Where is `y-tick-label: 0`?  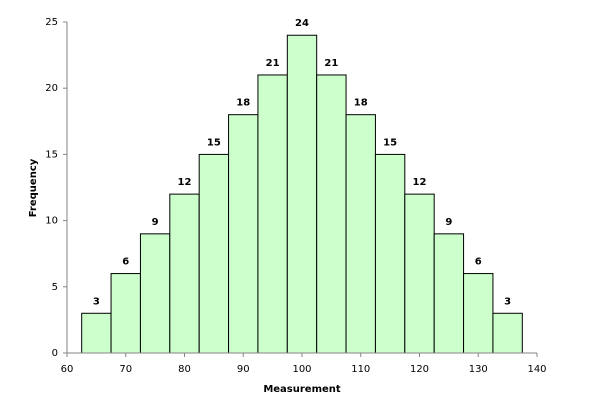 y-tick-label: 0 is located at coordinates (55, 353).